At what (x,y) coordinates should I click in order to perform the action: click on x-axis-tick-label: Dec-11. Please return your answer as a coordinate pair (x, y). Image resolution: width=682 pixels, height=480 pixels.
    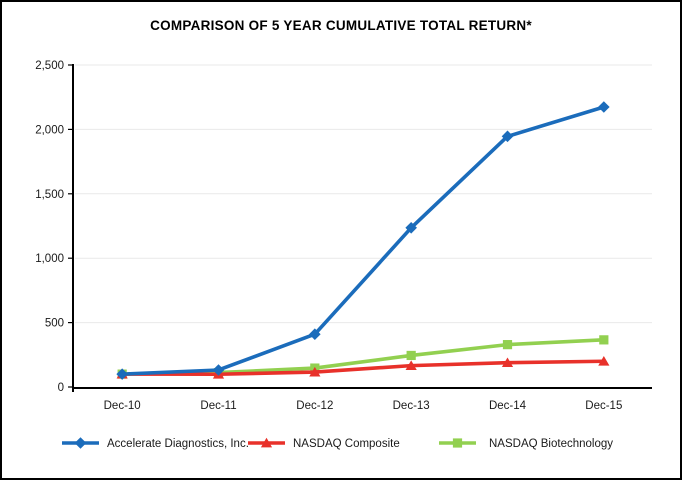
    Looking at the image, I should click on (218, 406).